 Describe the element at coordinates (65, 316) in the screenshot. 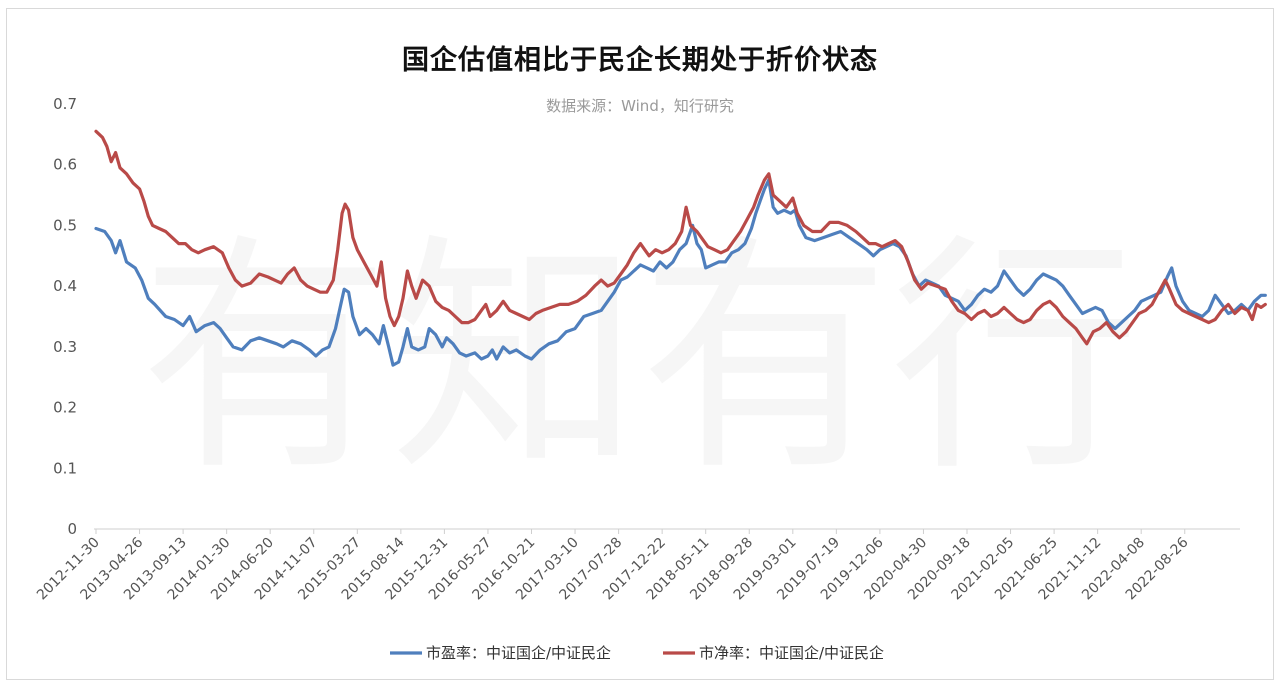

I see `y-axis: 0 0.1 0.2 0.3 0.4 0.5 0.6 0.7` at that location.